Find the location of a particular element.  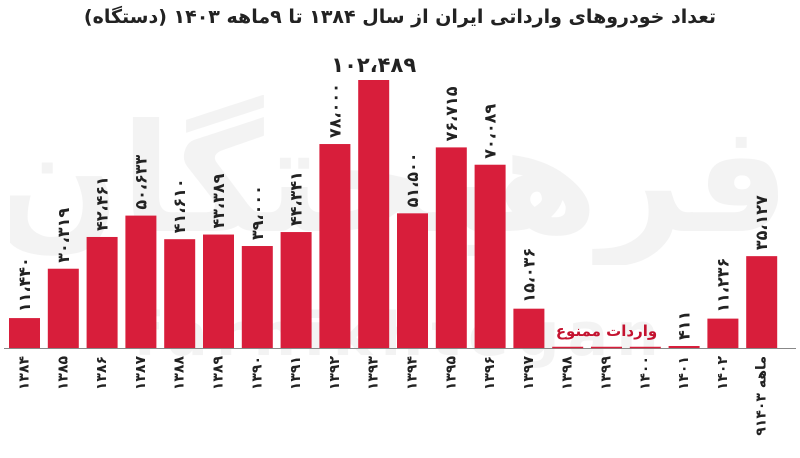

value-label: ۱۰۲،۴۸۹ is located at coordinates (373, 65).